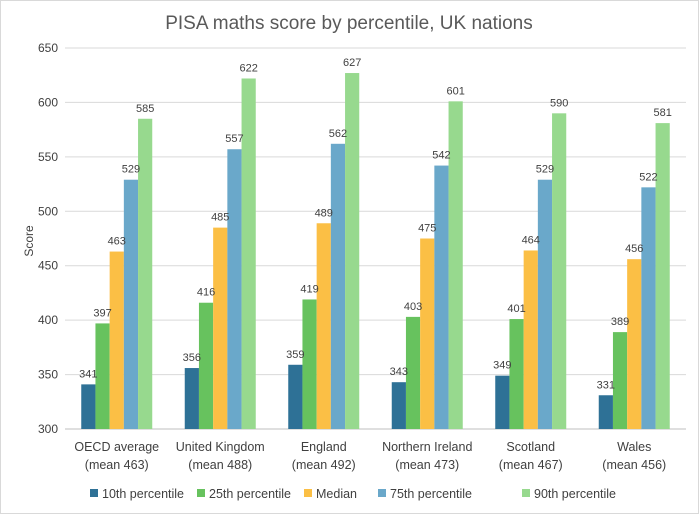  I want to click on y-tick-label: 550, so click(48, 157).